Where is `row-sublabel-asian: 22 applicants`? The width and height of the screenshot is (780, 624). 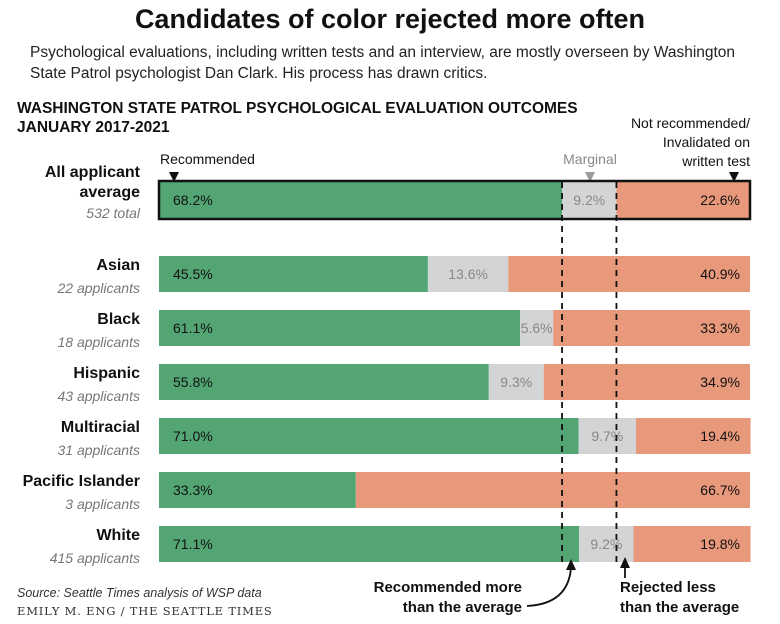
row-sublabel-asian: 22 applicants is located at coordinates (98, 288).